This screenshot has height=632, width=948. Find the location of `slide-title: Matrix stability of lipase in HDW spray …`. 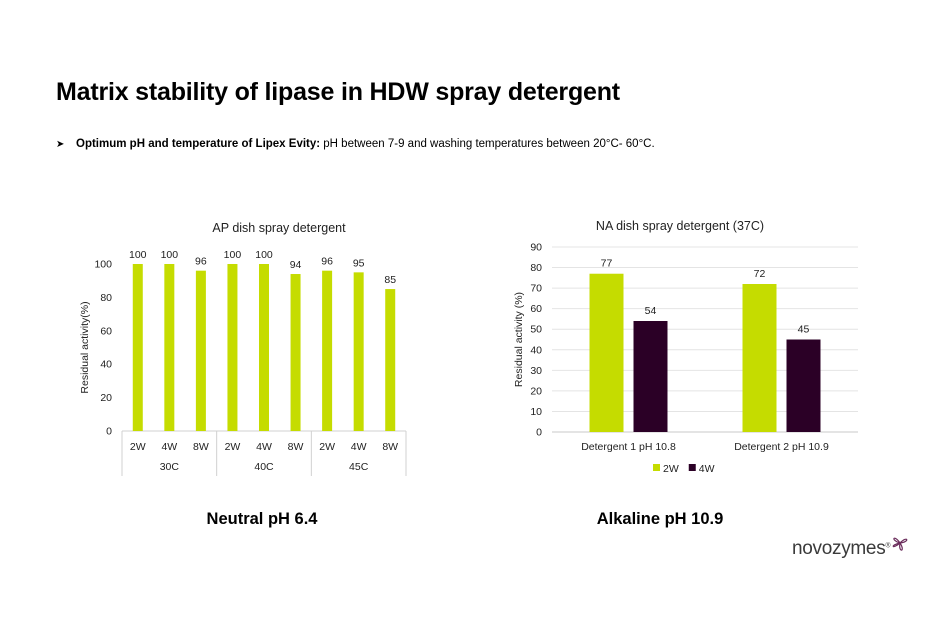

slide-title: Matrix stability of lipase in HDW spray … is located at coordinates (338, 92).